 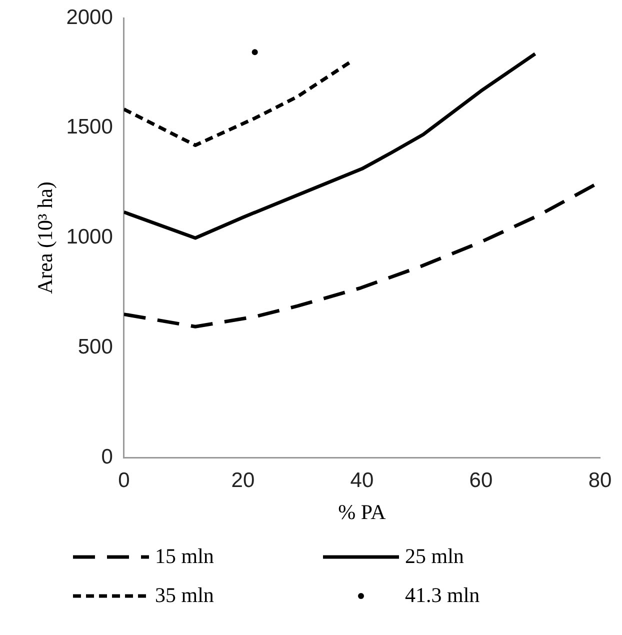 What do you see at coordinates (362, 480) in the screenshot?
I see `x-tick-label: 40` at bounding box center [362, 480].